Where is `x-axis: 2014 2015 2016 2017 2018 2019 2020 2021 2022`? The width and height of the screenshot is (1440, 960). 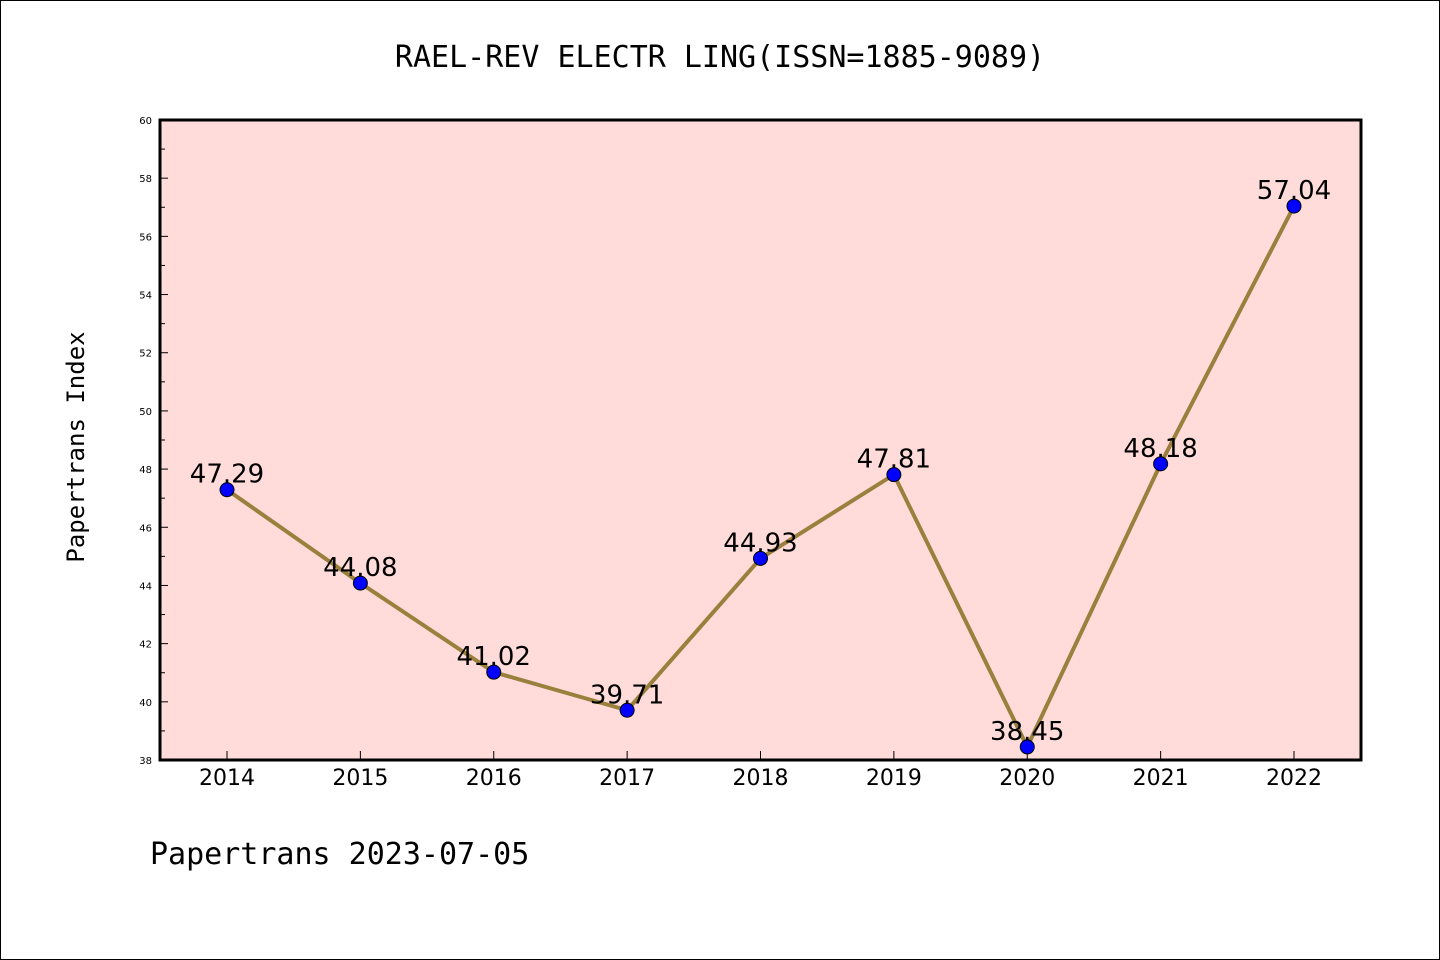
x-axis: 2014 2015 2016 2017 2018 2019 2020 2021 2022 is located at coordinates (760, 771).